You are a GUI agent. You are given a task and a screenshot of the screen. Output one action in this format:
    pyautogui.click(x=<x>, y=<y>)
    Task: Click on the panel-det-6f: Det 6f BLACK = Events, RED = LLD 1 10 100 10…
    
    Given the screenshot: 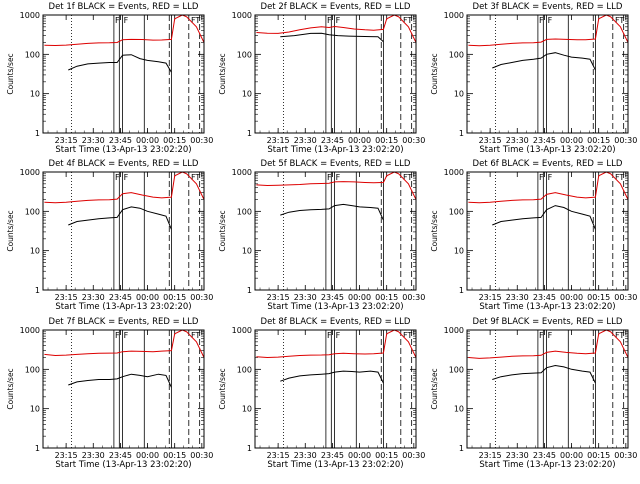 What is the action you would take?
    pyautogui.click(x=533, y=235)
    